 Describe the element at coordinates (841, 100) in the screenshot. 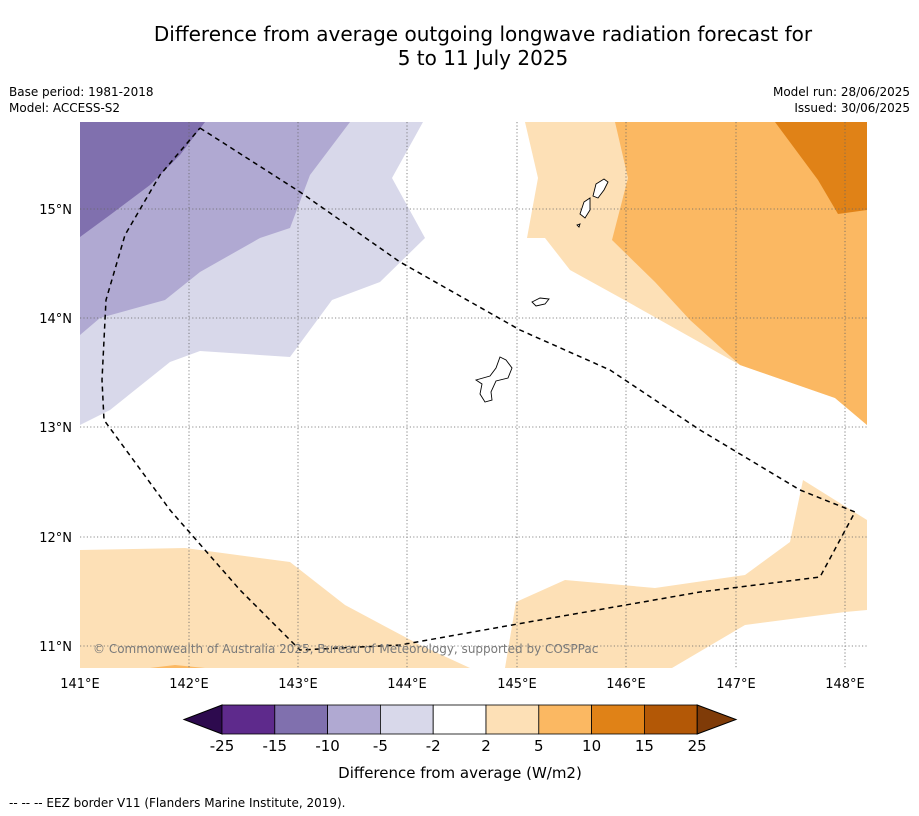

I see `meta-right: Model run: 28/06/2025 Issued: 30/06/2025` at that location.